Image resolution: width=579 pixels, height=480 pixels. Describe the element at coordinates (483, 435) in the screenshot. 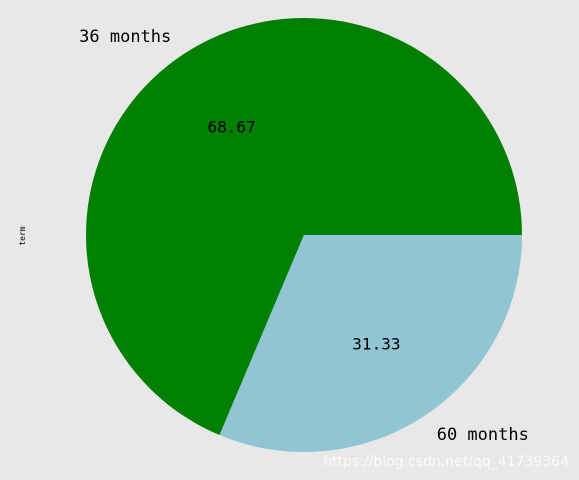

I see `slice-label-60-months: 60 months` at that location.